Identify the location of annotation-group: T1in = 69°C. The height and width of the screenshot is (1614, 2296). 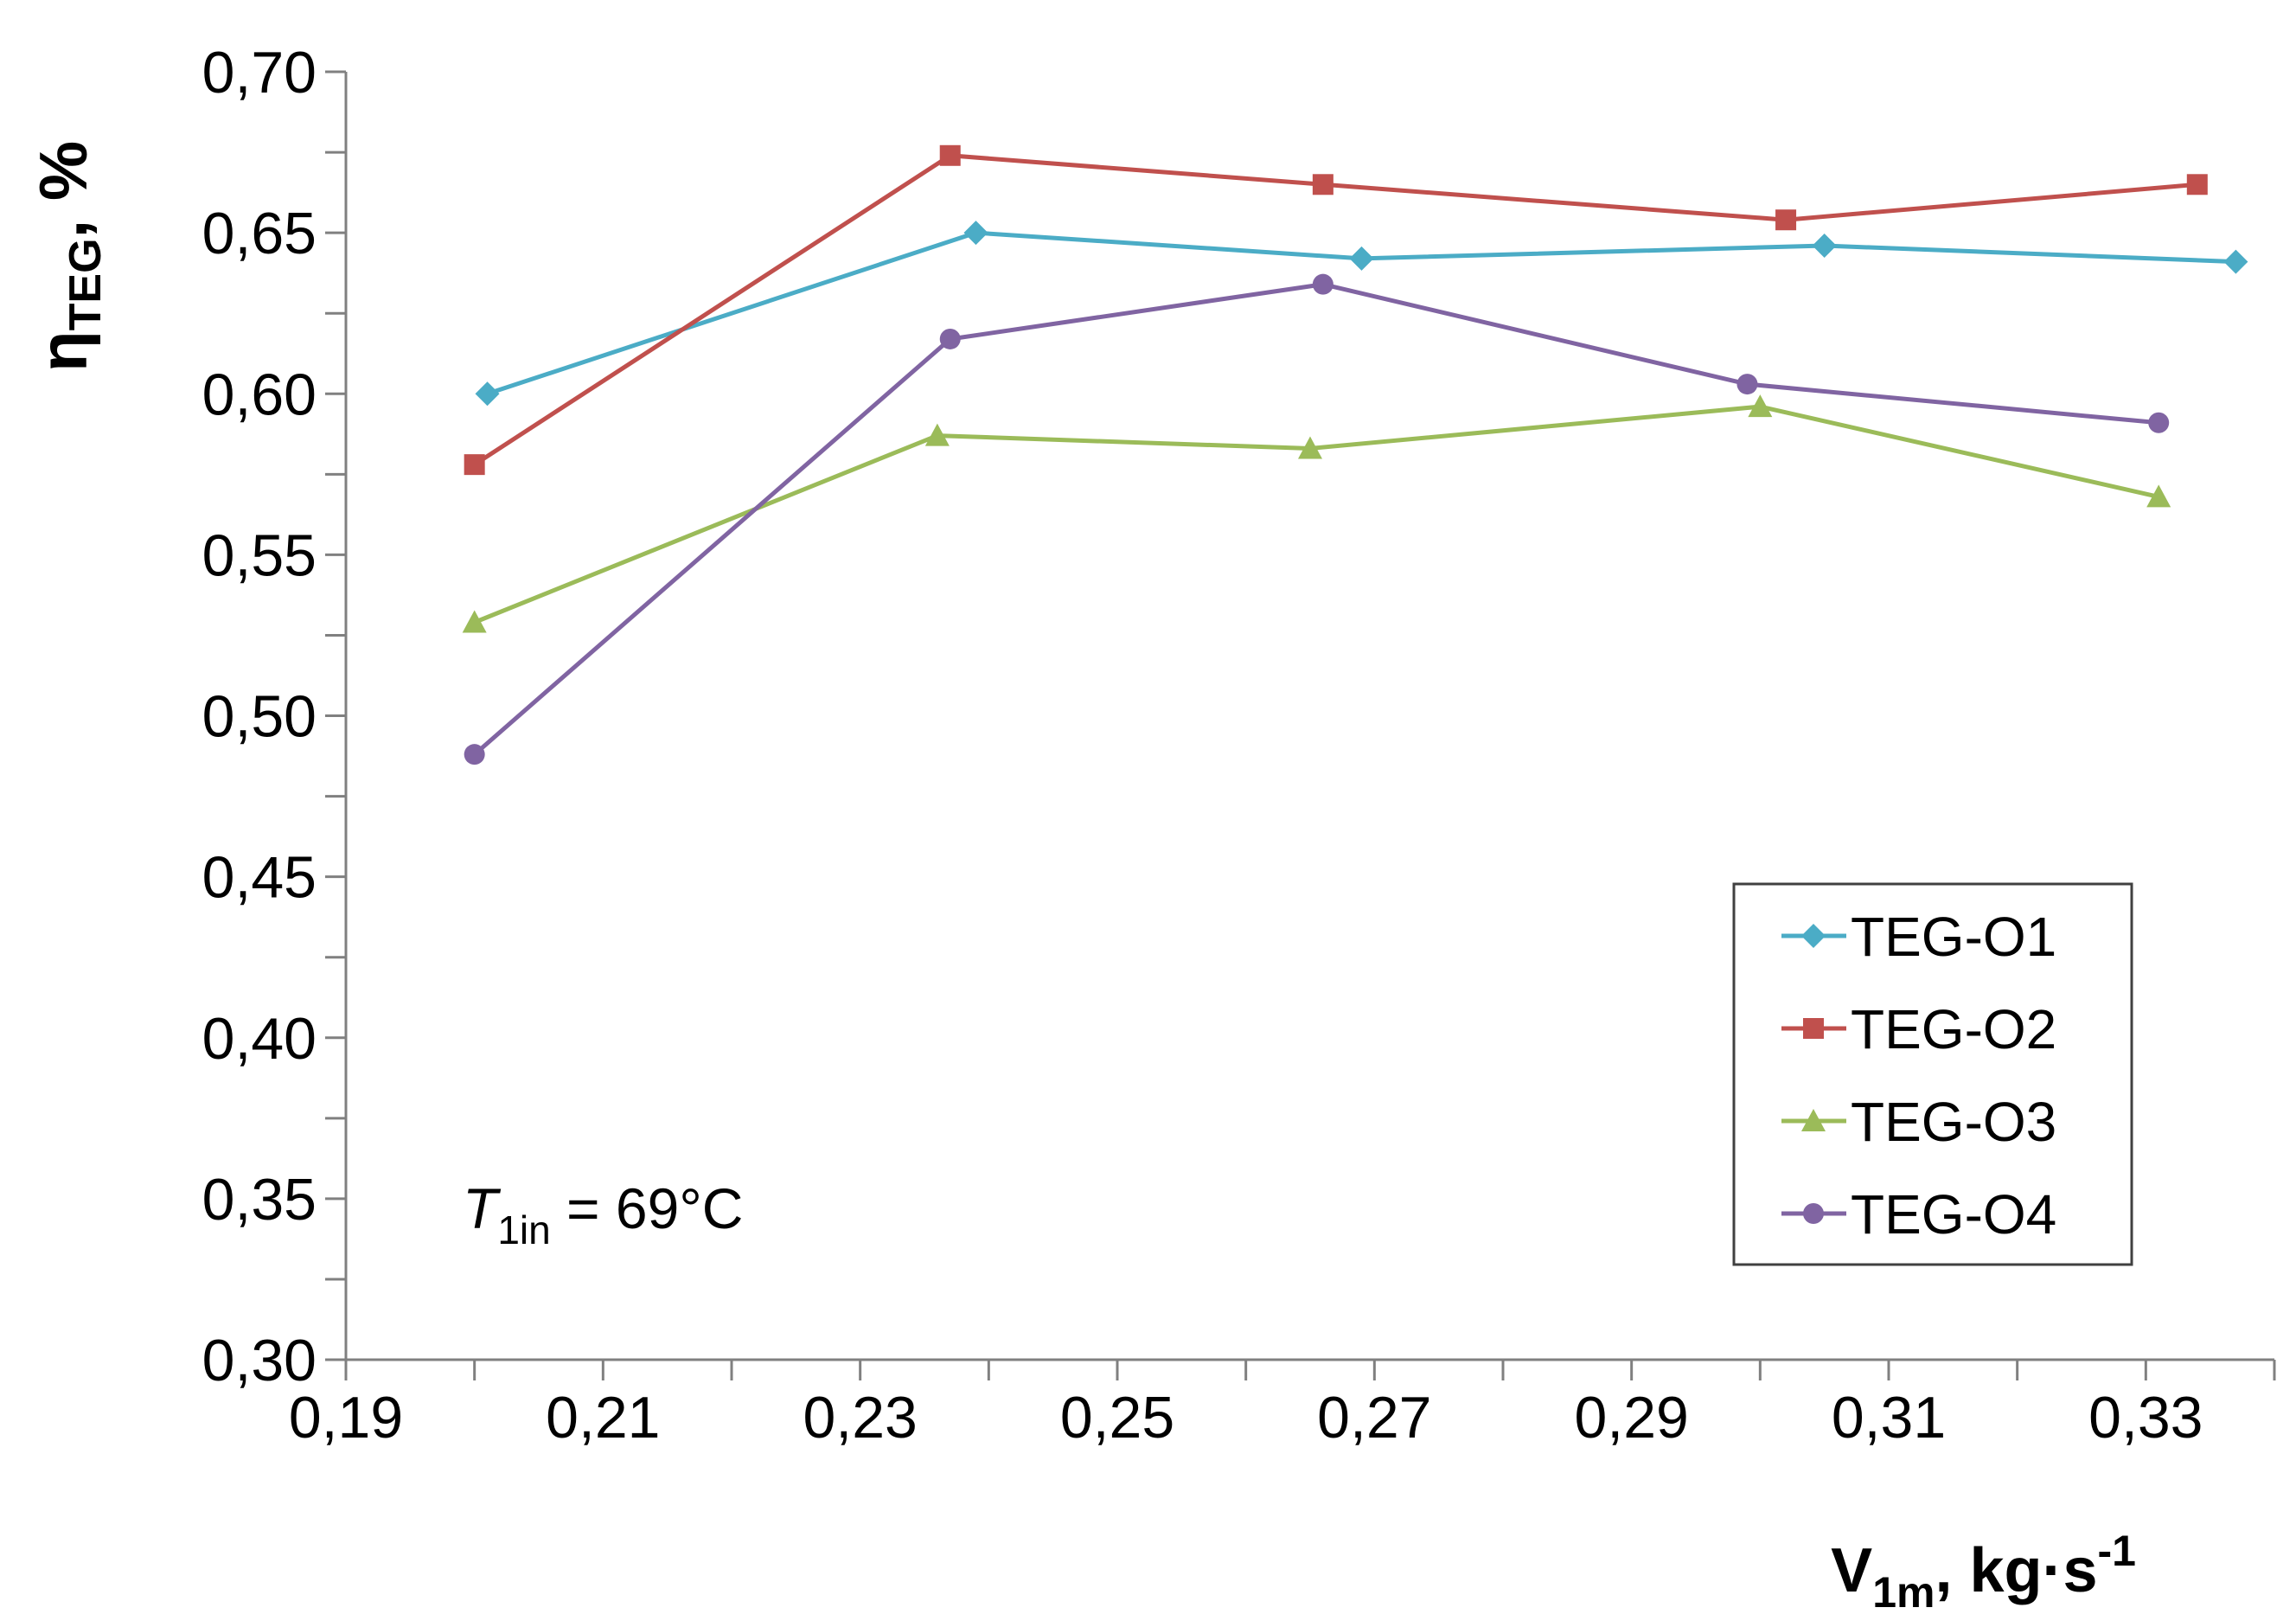
(603, 1214).